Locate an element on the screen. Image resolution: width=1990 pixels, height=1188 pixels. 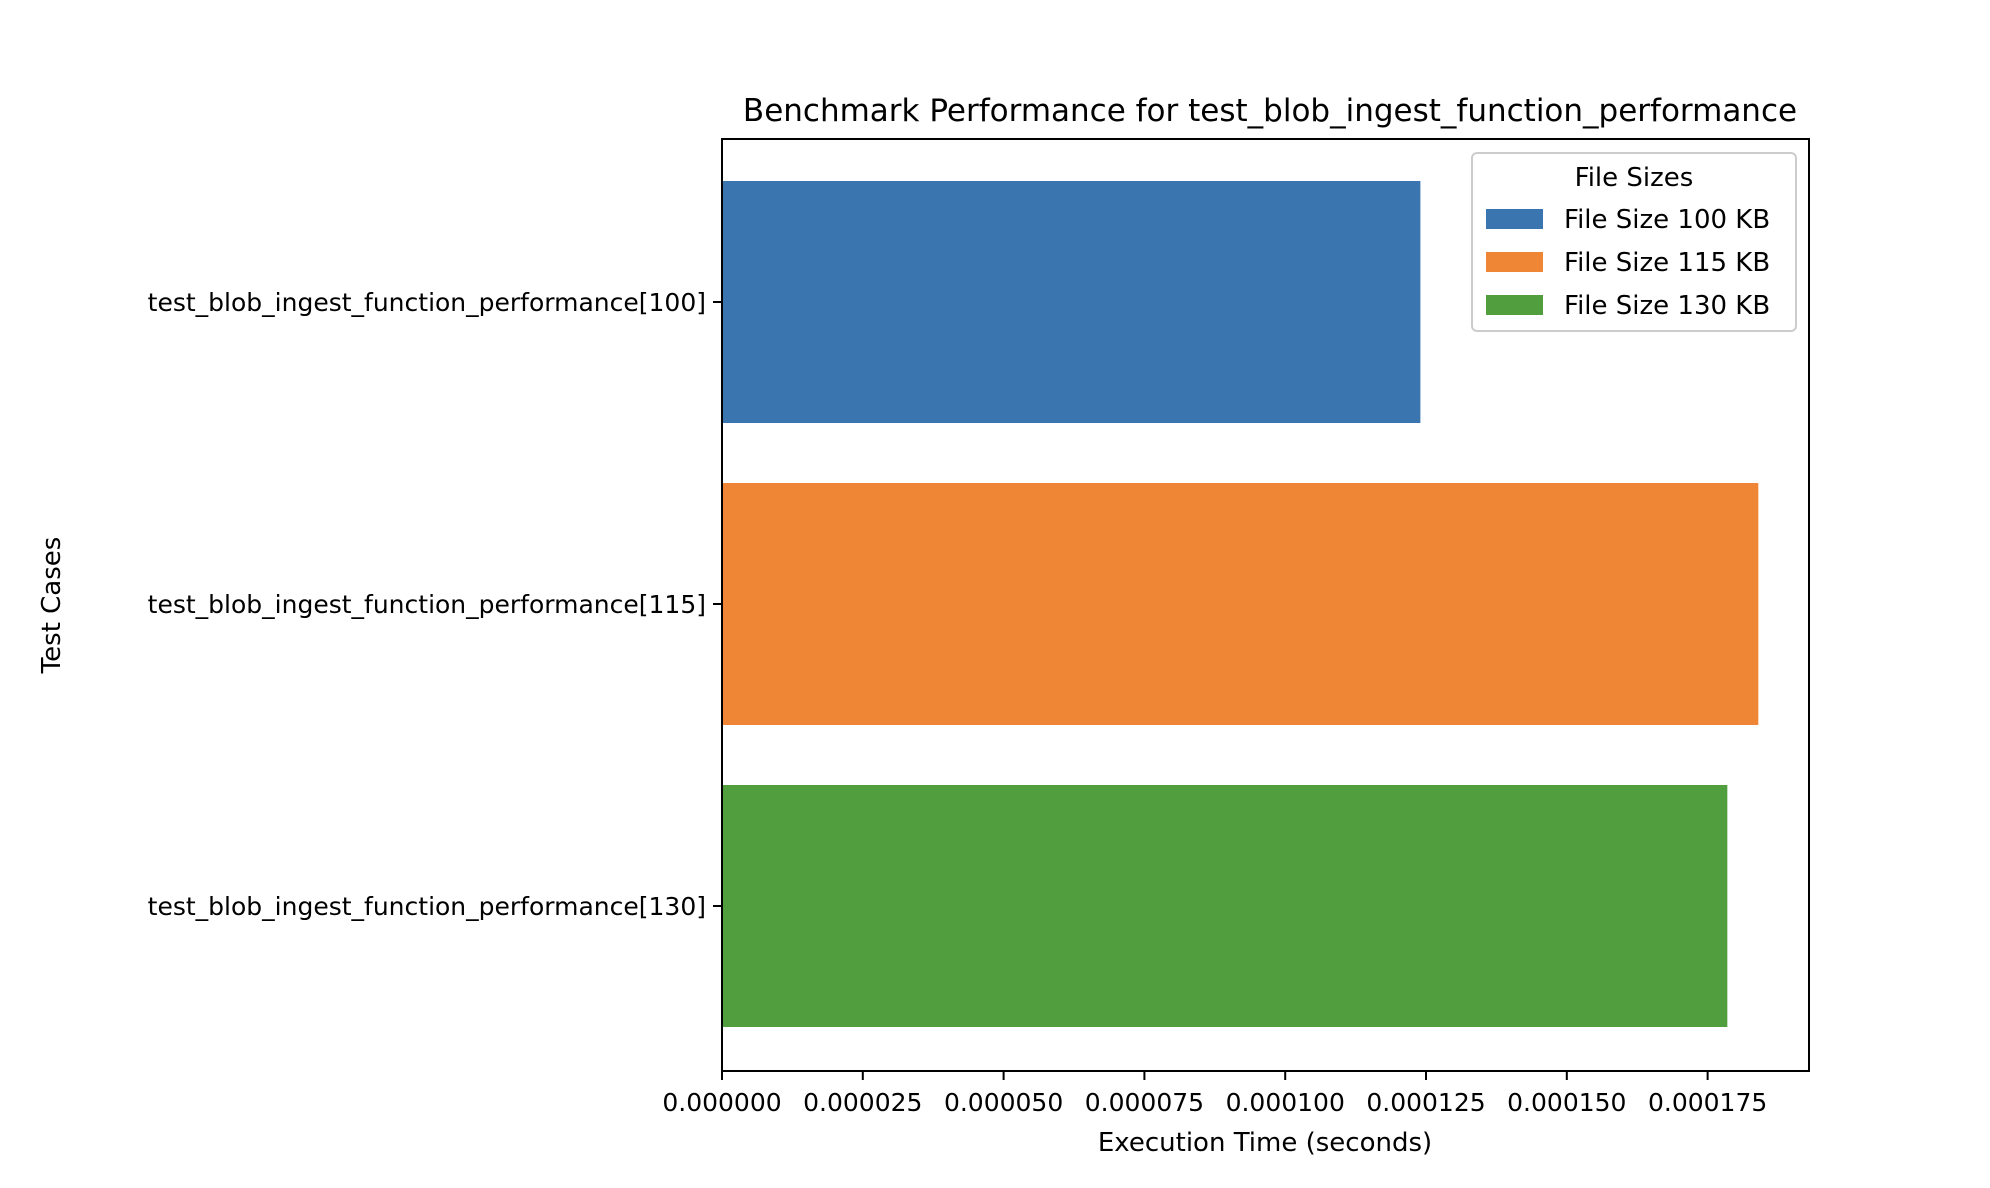
x-tick-label: 0.000150 is located at coordinates (1566, 1102).